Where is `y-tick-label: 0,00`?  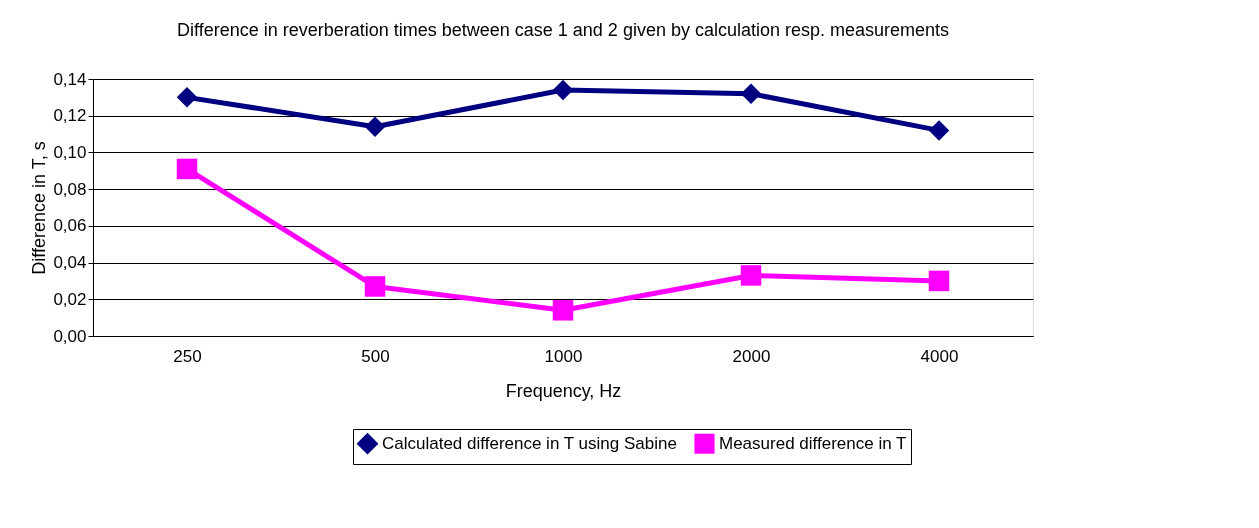
y-tick-label: 0,00 is located at coordinates (70, 336).